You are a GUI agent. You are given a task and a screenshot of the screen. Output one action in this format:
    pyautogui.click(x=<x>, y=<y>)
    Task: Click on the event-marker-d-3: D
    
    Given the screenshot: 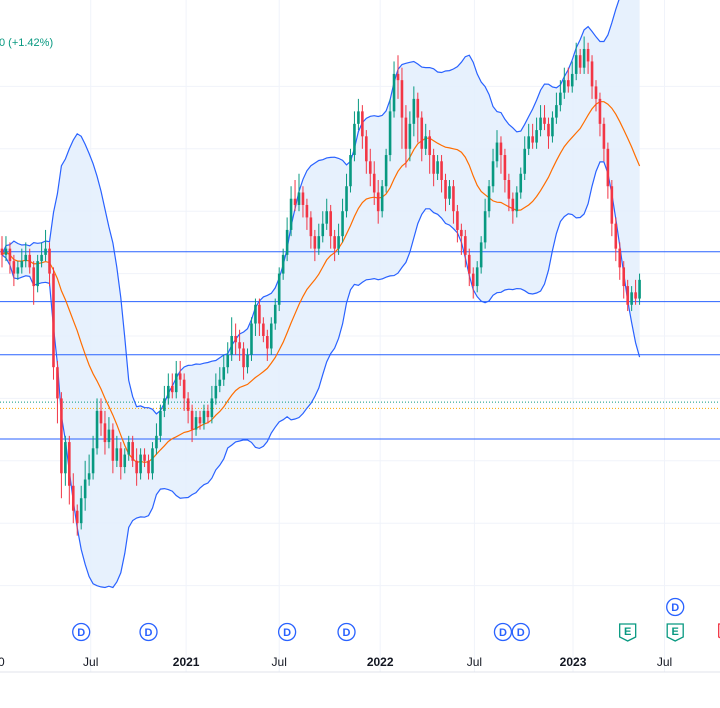 What is the action you would take?
    pyautogui.click(x=346, y=632)
    